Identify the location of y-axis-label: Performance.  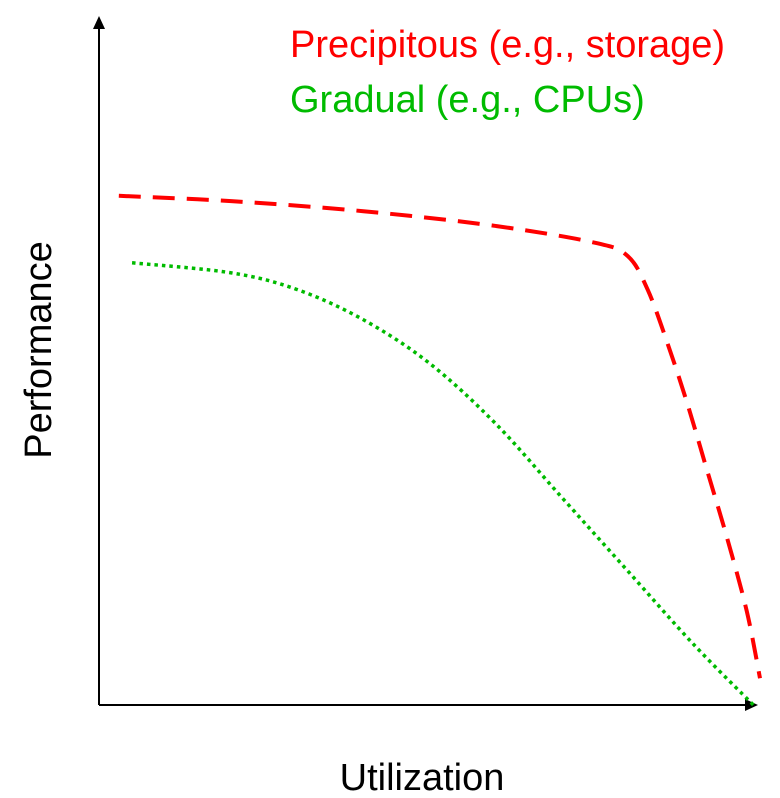
(39, 350).